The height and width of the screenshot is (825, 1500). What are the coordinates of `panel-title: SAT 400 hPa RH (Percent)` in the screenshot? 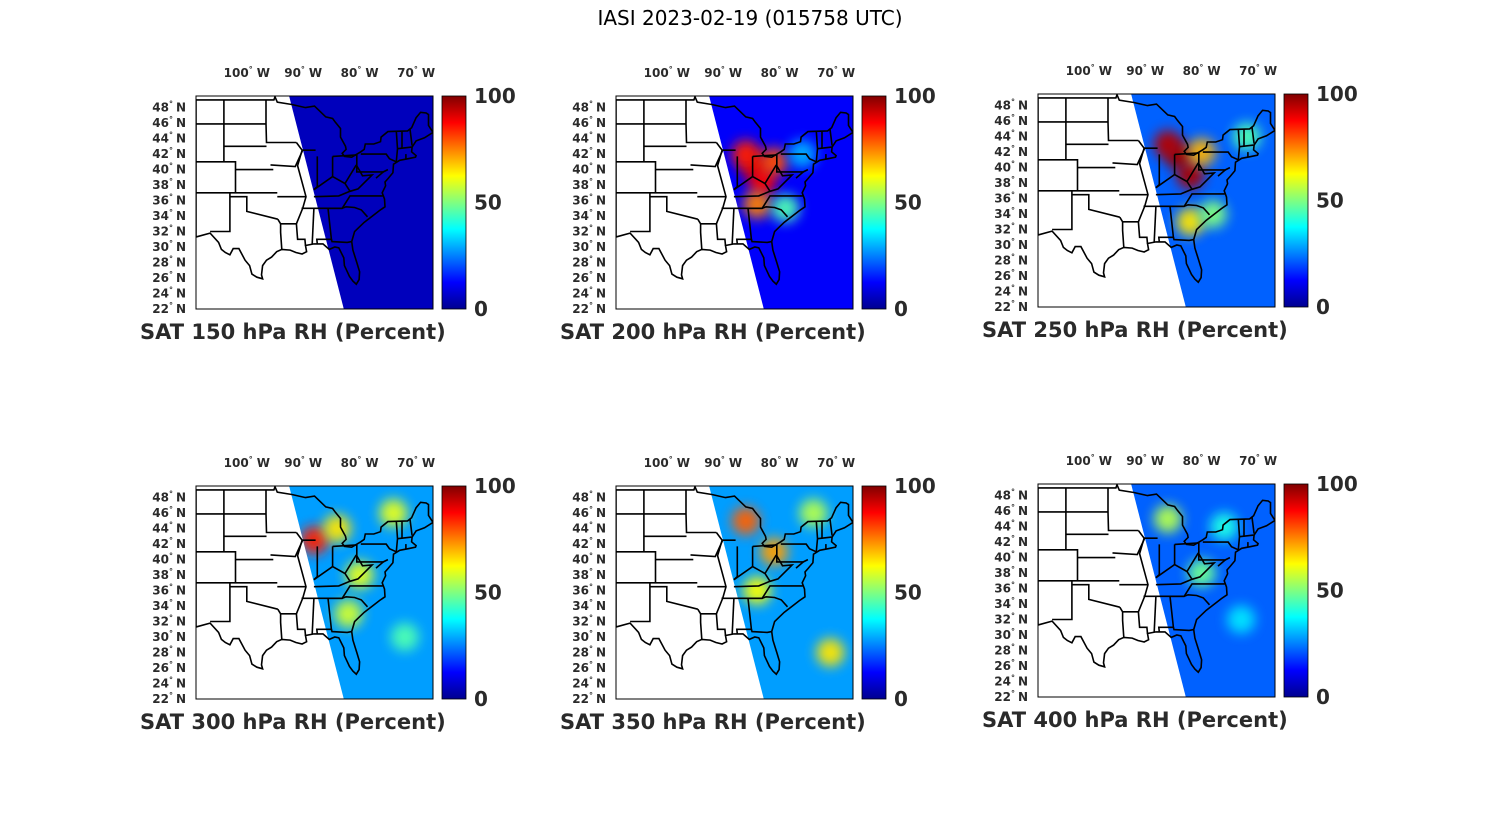 It's located at (1135, 720).